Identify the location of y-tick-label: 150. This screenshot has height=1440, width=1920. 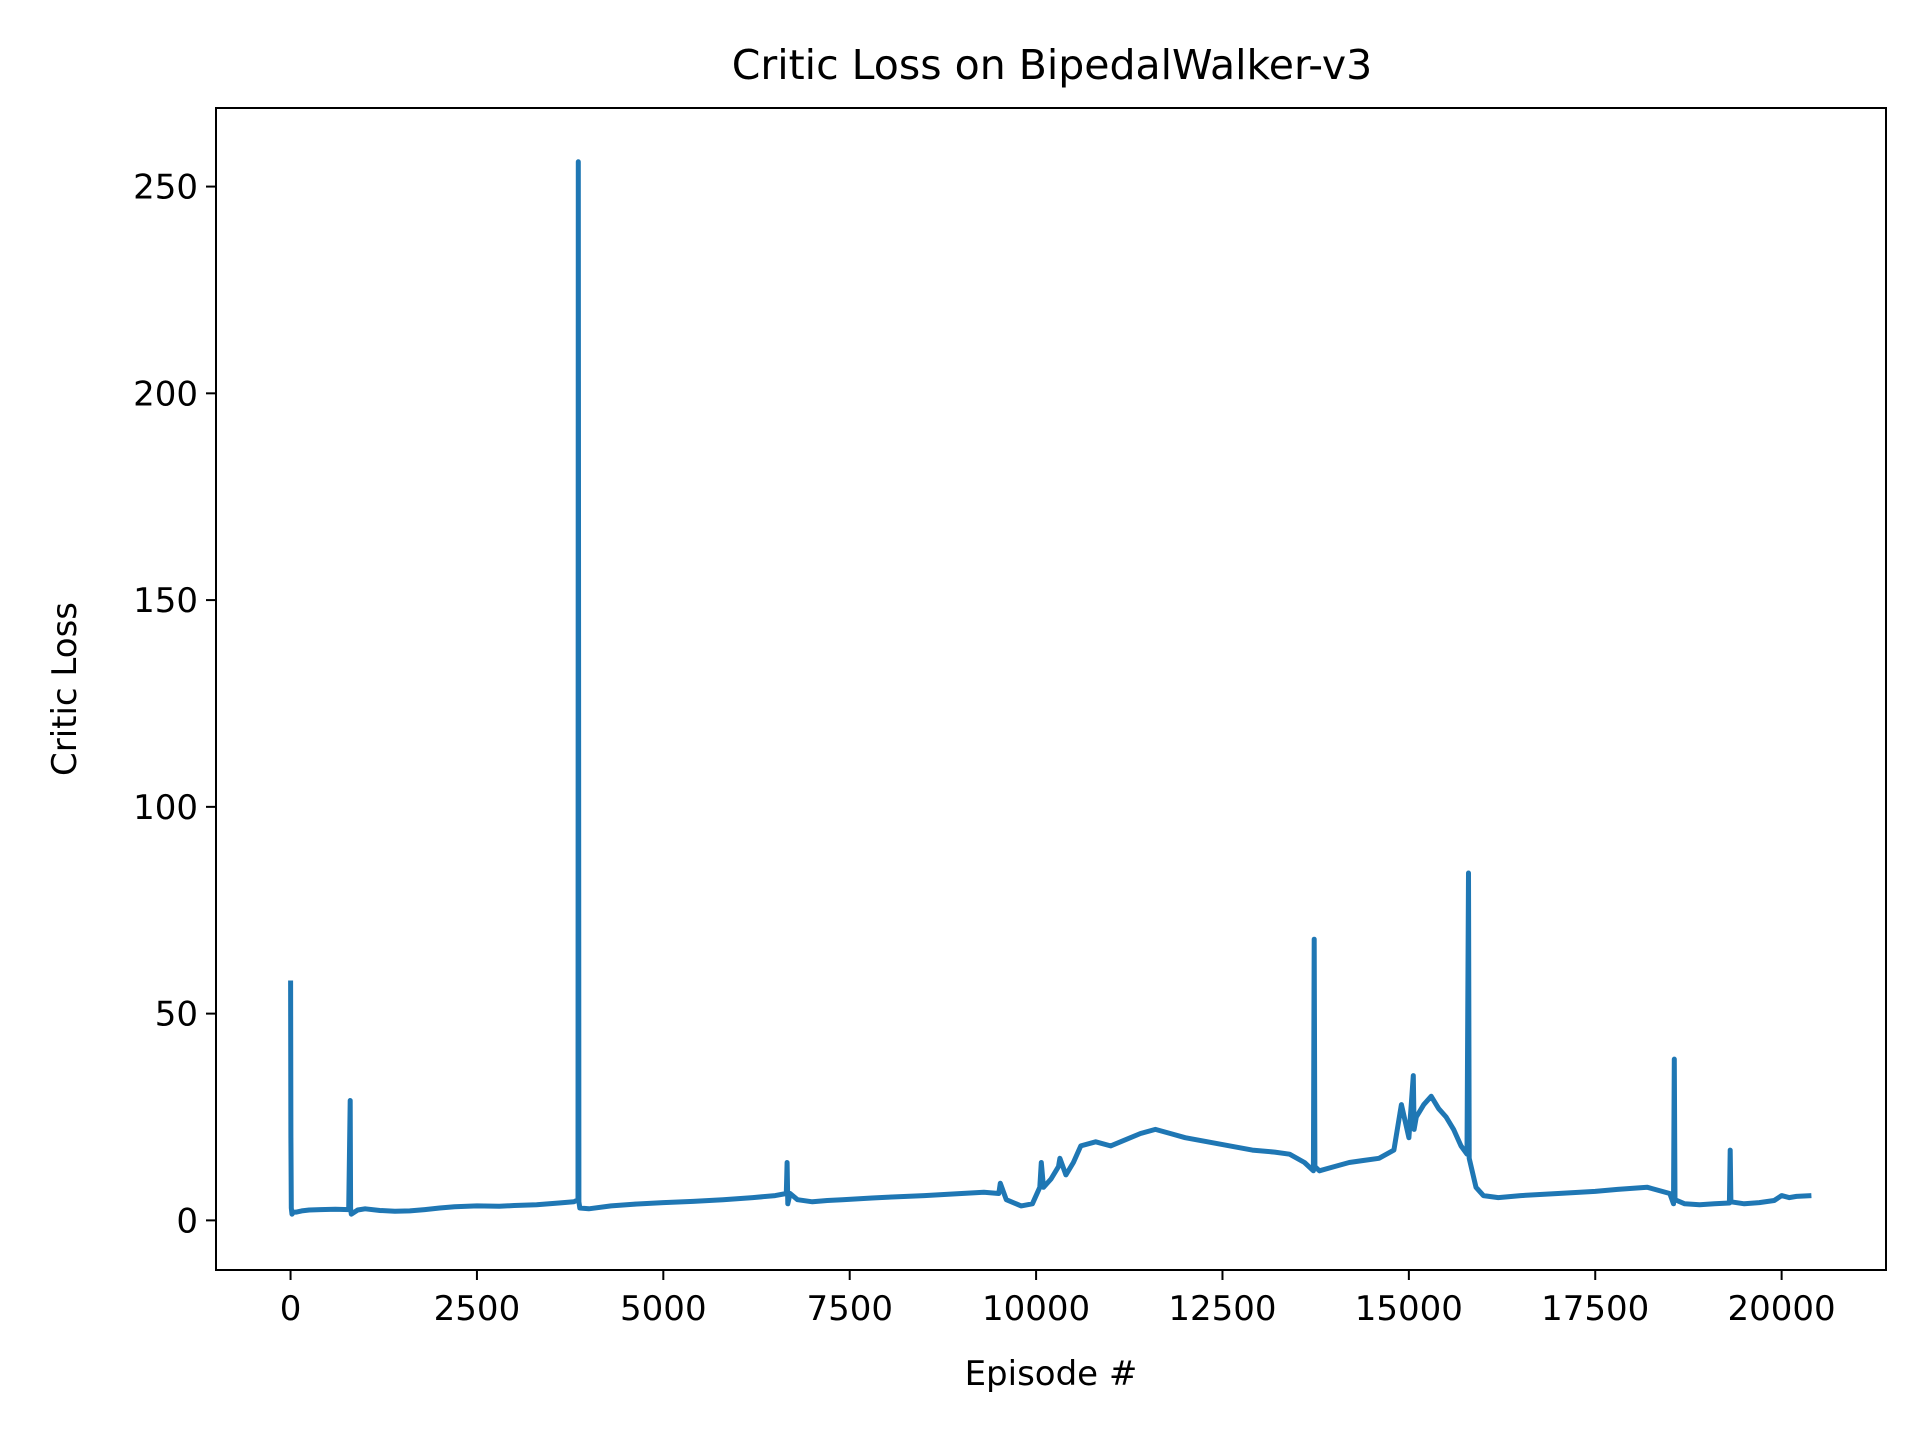
(165, 601).